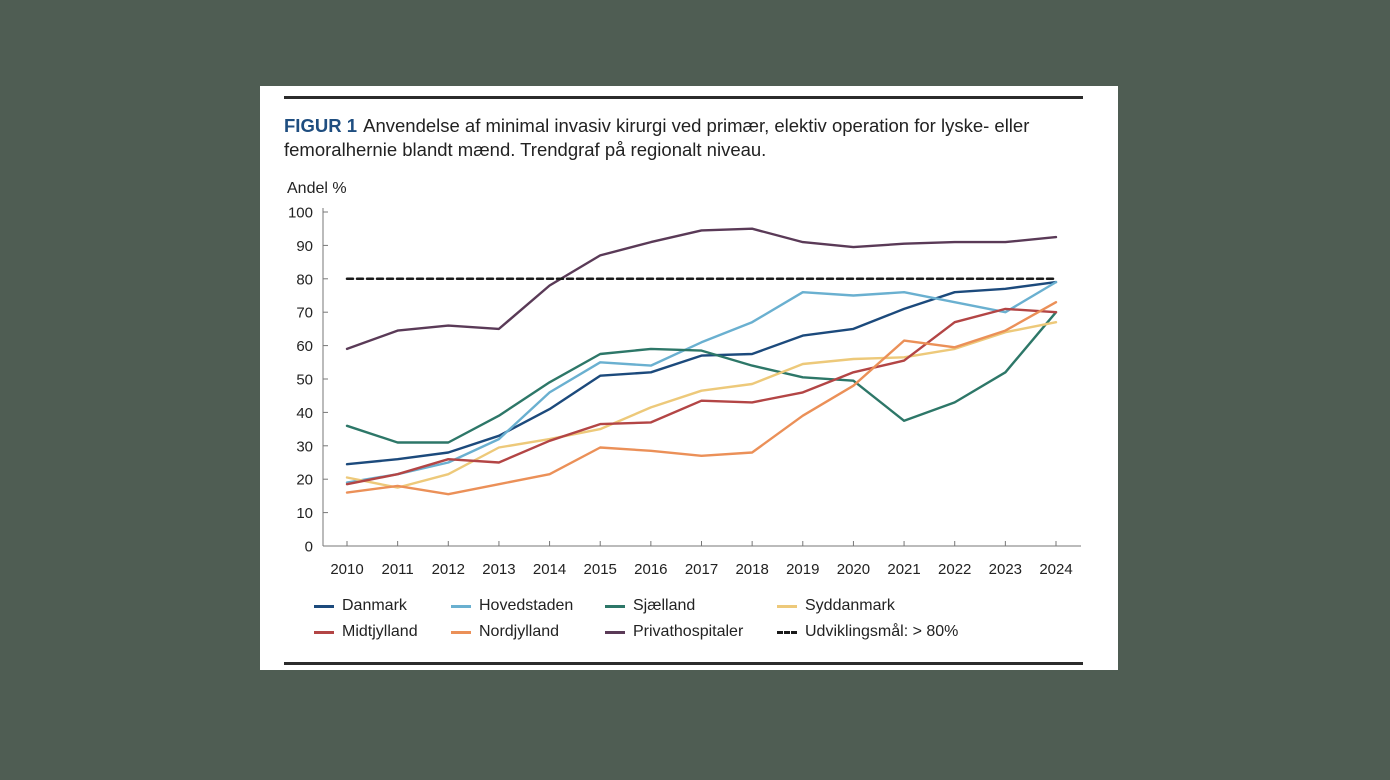  Describe the element at coordinates (448, 569) in the screenshot. I see `x-tick-label: 2012` at that location.